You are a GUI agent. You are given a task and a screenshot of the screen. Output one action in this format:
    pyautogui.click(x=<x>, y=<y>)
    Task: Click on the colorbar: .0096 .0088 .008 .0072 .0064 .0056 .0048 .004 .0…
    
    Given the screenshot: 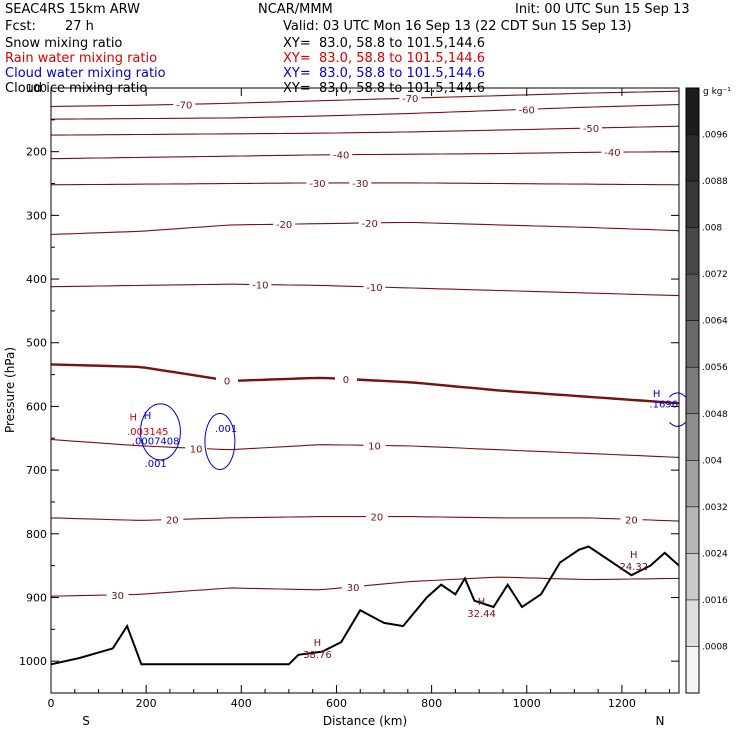 What is the action you would take?
    pyautogui.click(x=706, y=390)
    